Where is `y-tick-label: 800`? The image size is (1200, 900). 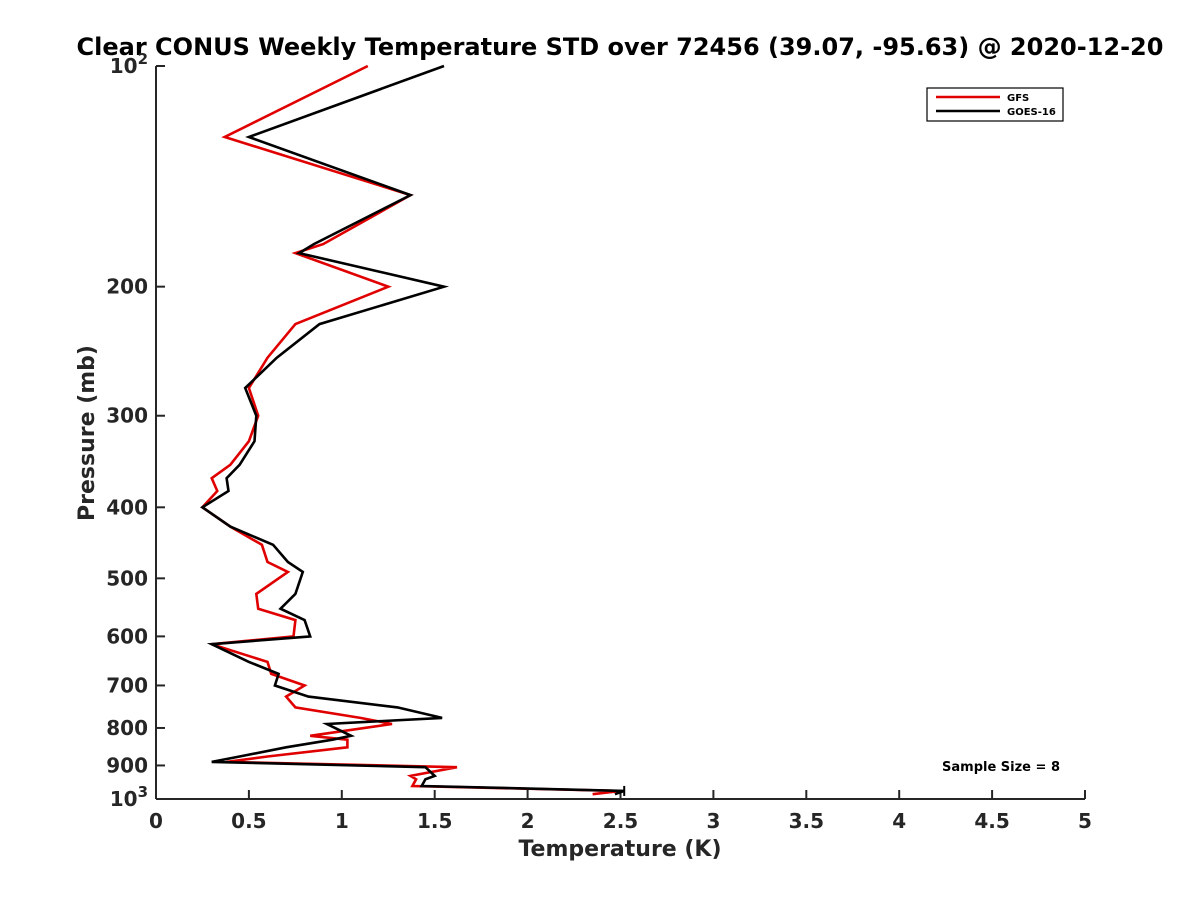
y-tick-label: 800 is located at coordinates (127, 728).